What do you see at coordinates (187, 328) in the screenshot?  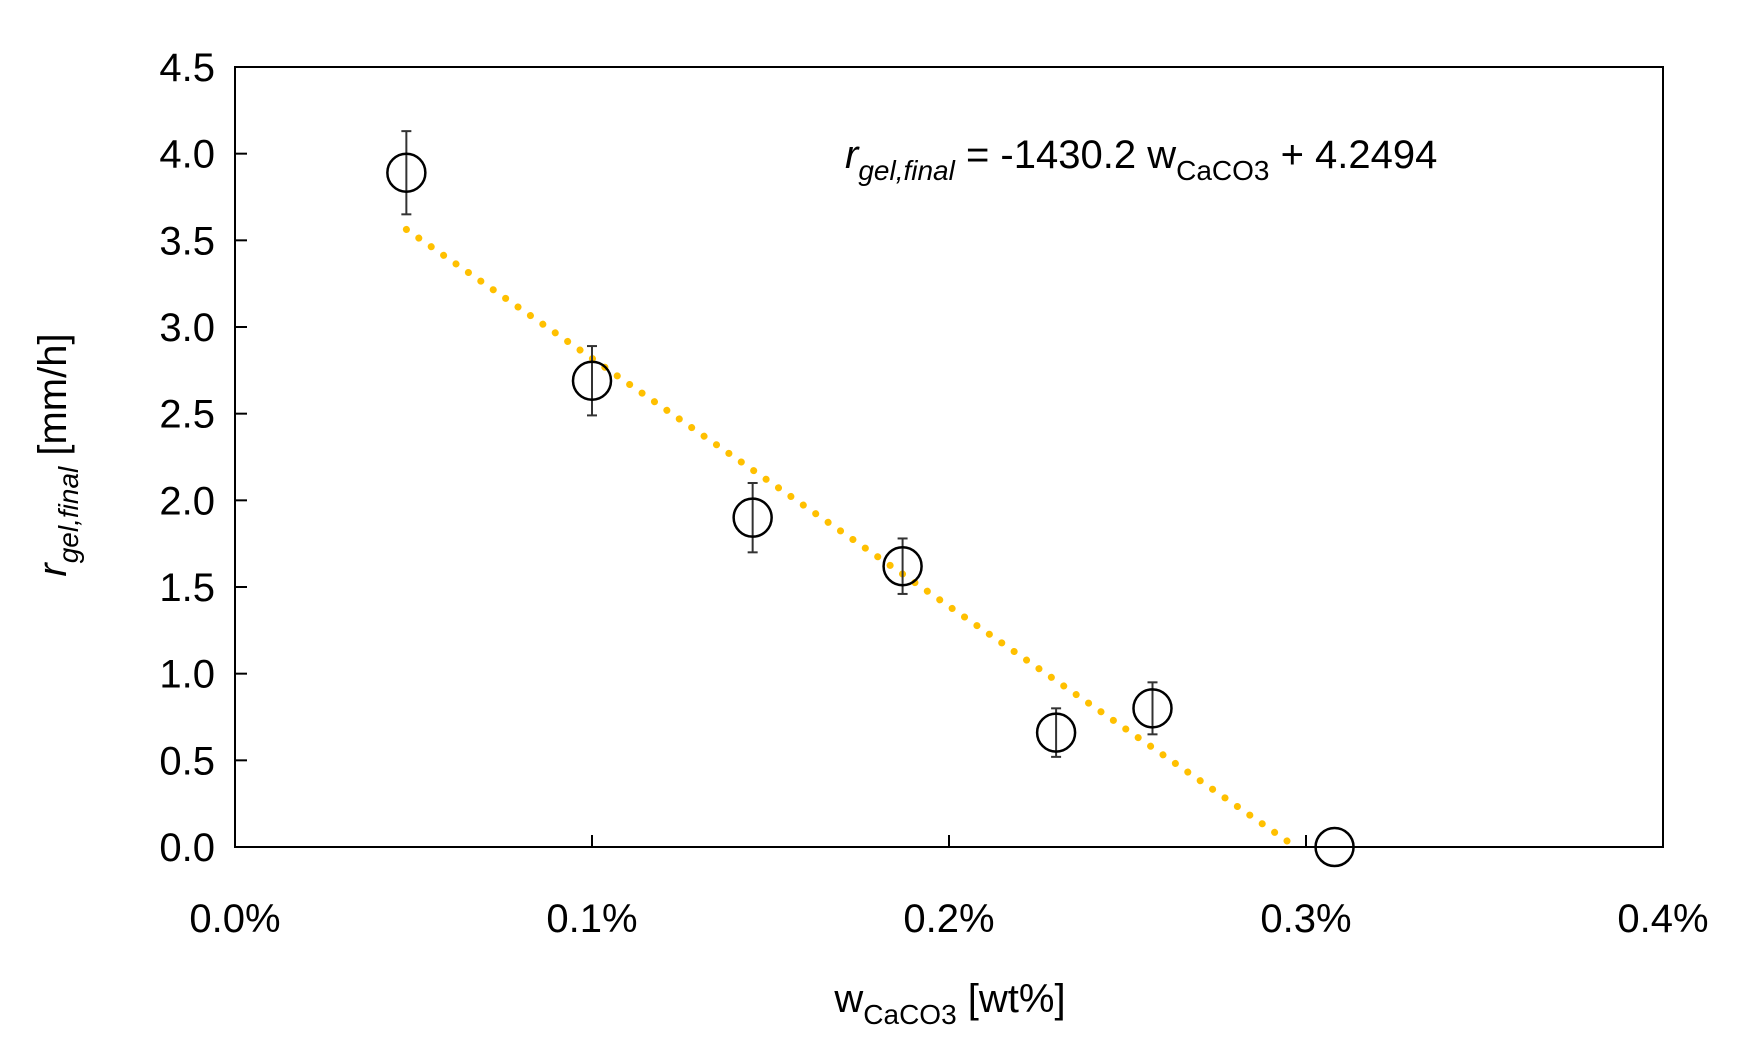 I see `y-tick-label: 3.0` at bounding box center [187, 328].